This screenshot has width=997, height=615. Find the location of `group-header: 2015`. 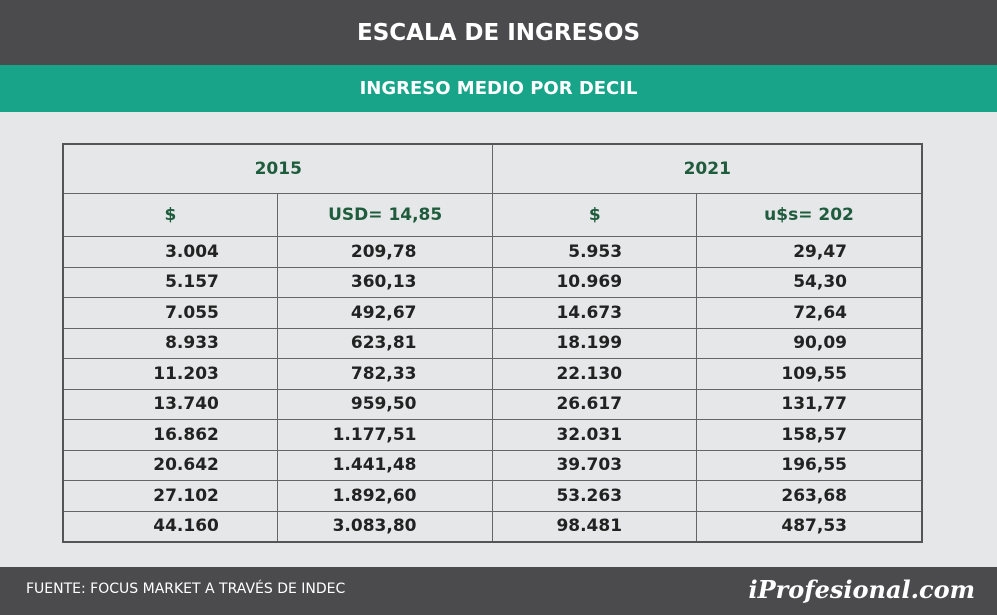

group-header: 2015 is located at coordinates (278, 168).